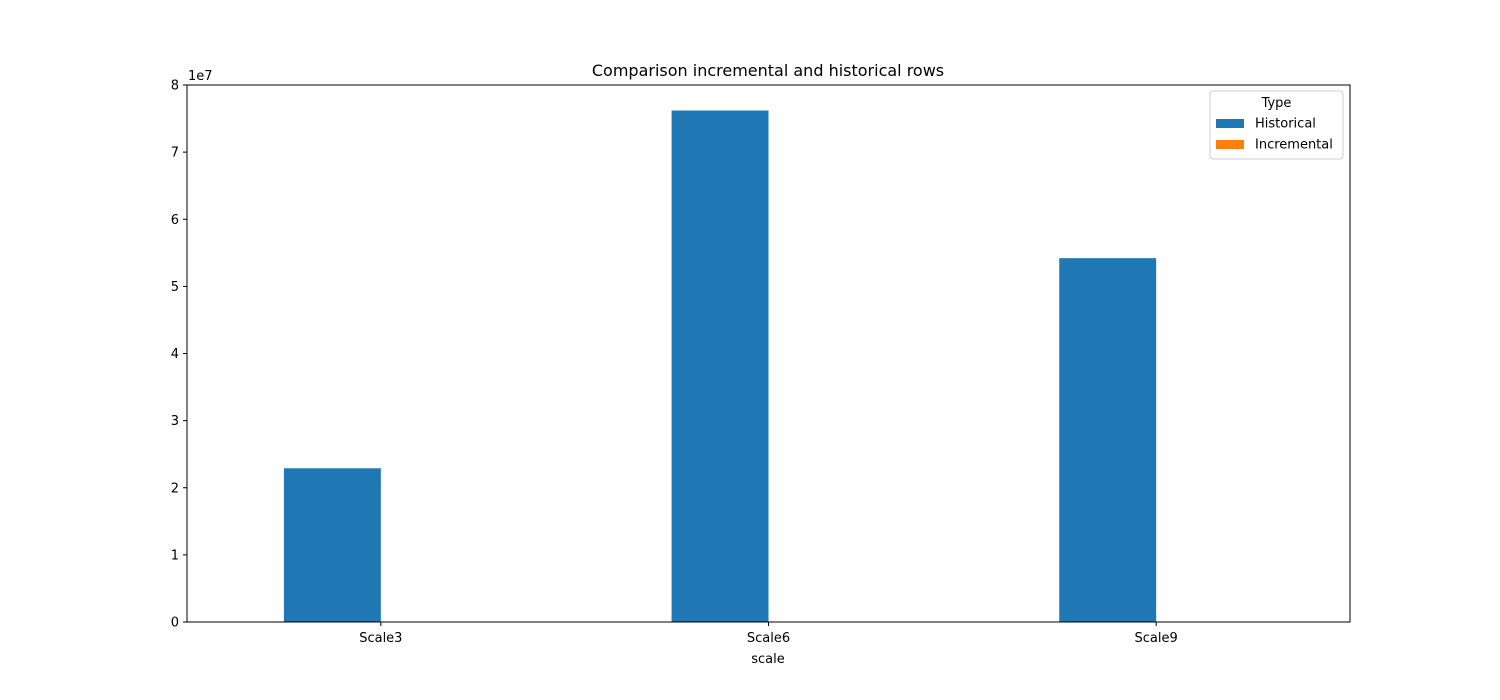 The width and height of the screenshot is (1500, 700). I want to click on legend-swatch-incremental, so click(1230, 144).